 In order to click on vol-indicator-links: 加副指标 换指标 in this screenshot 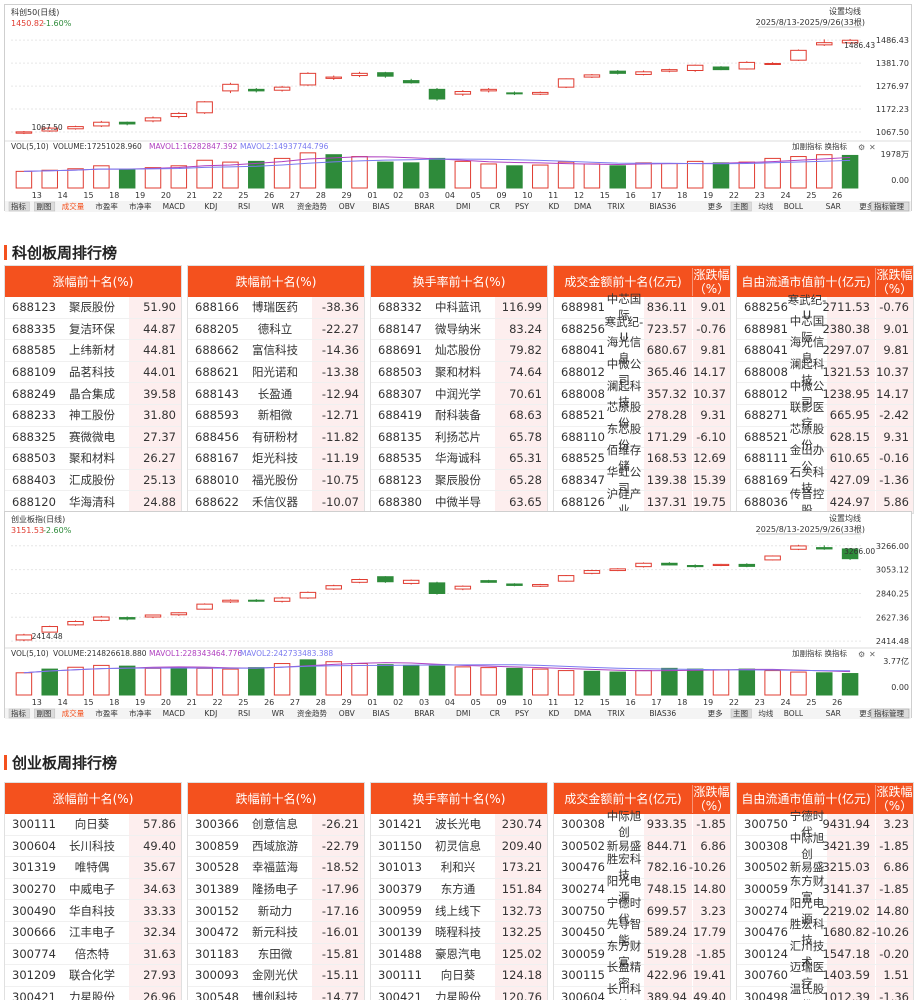, I will do `click(819, 146)`.